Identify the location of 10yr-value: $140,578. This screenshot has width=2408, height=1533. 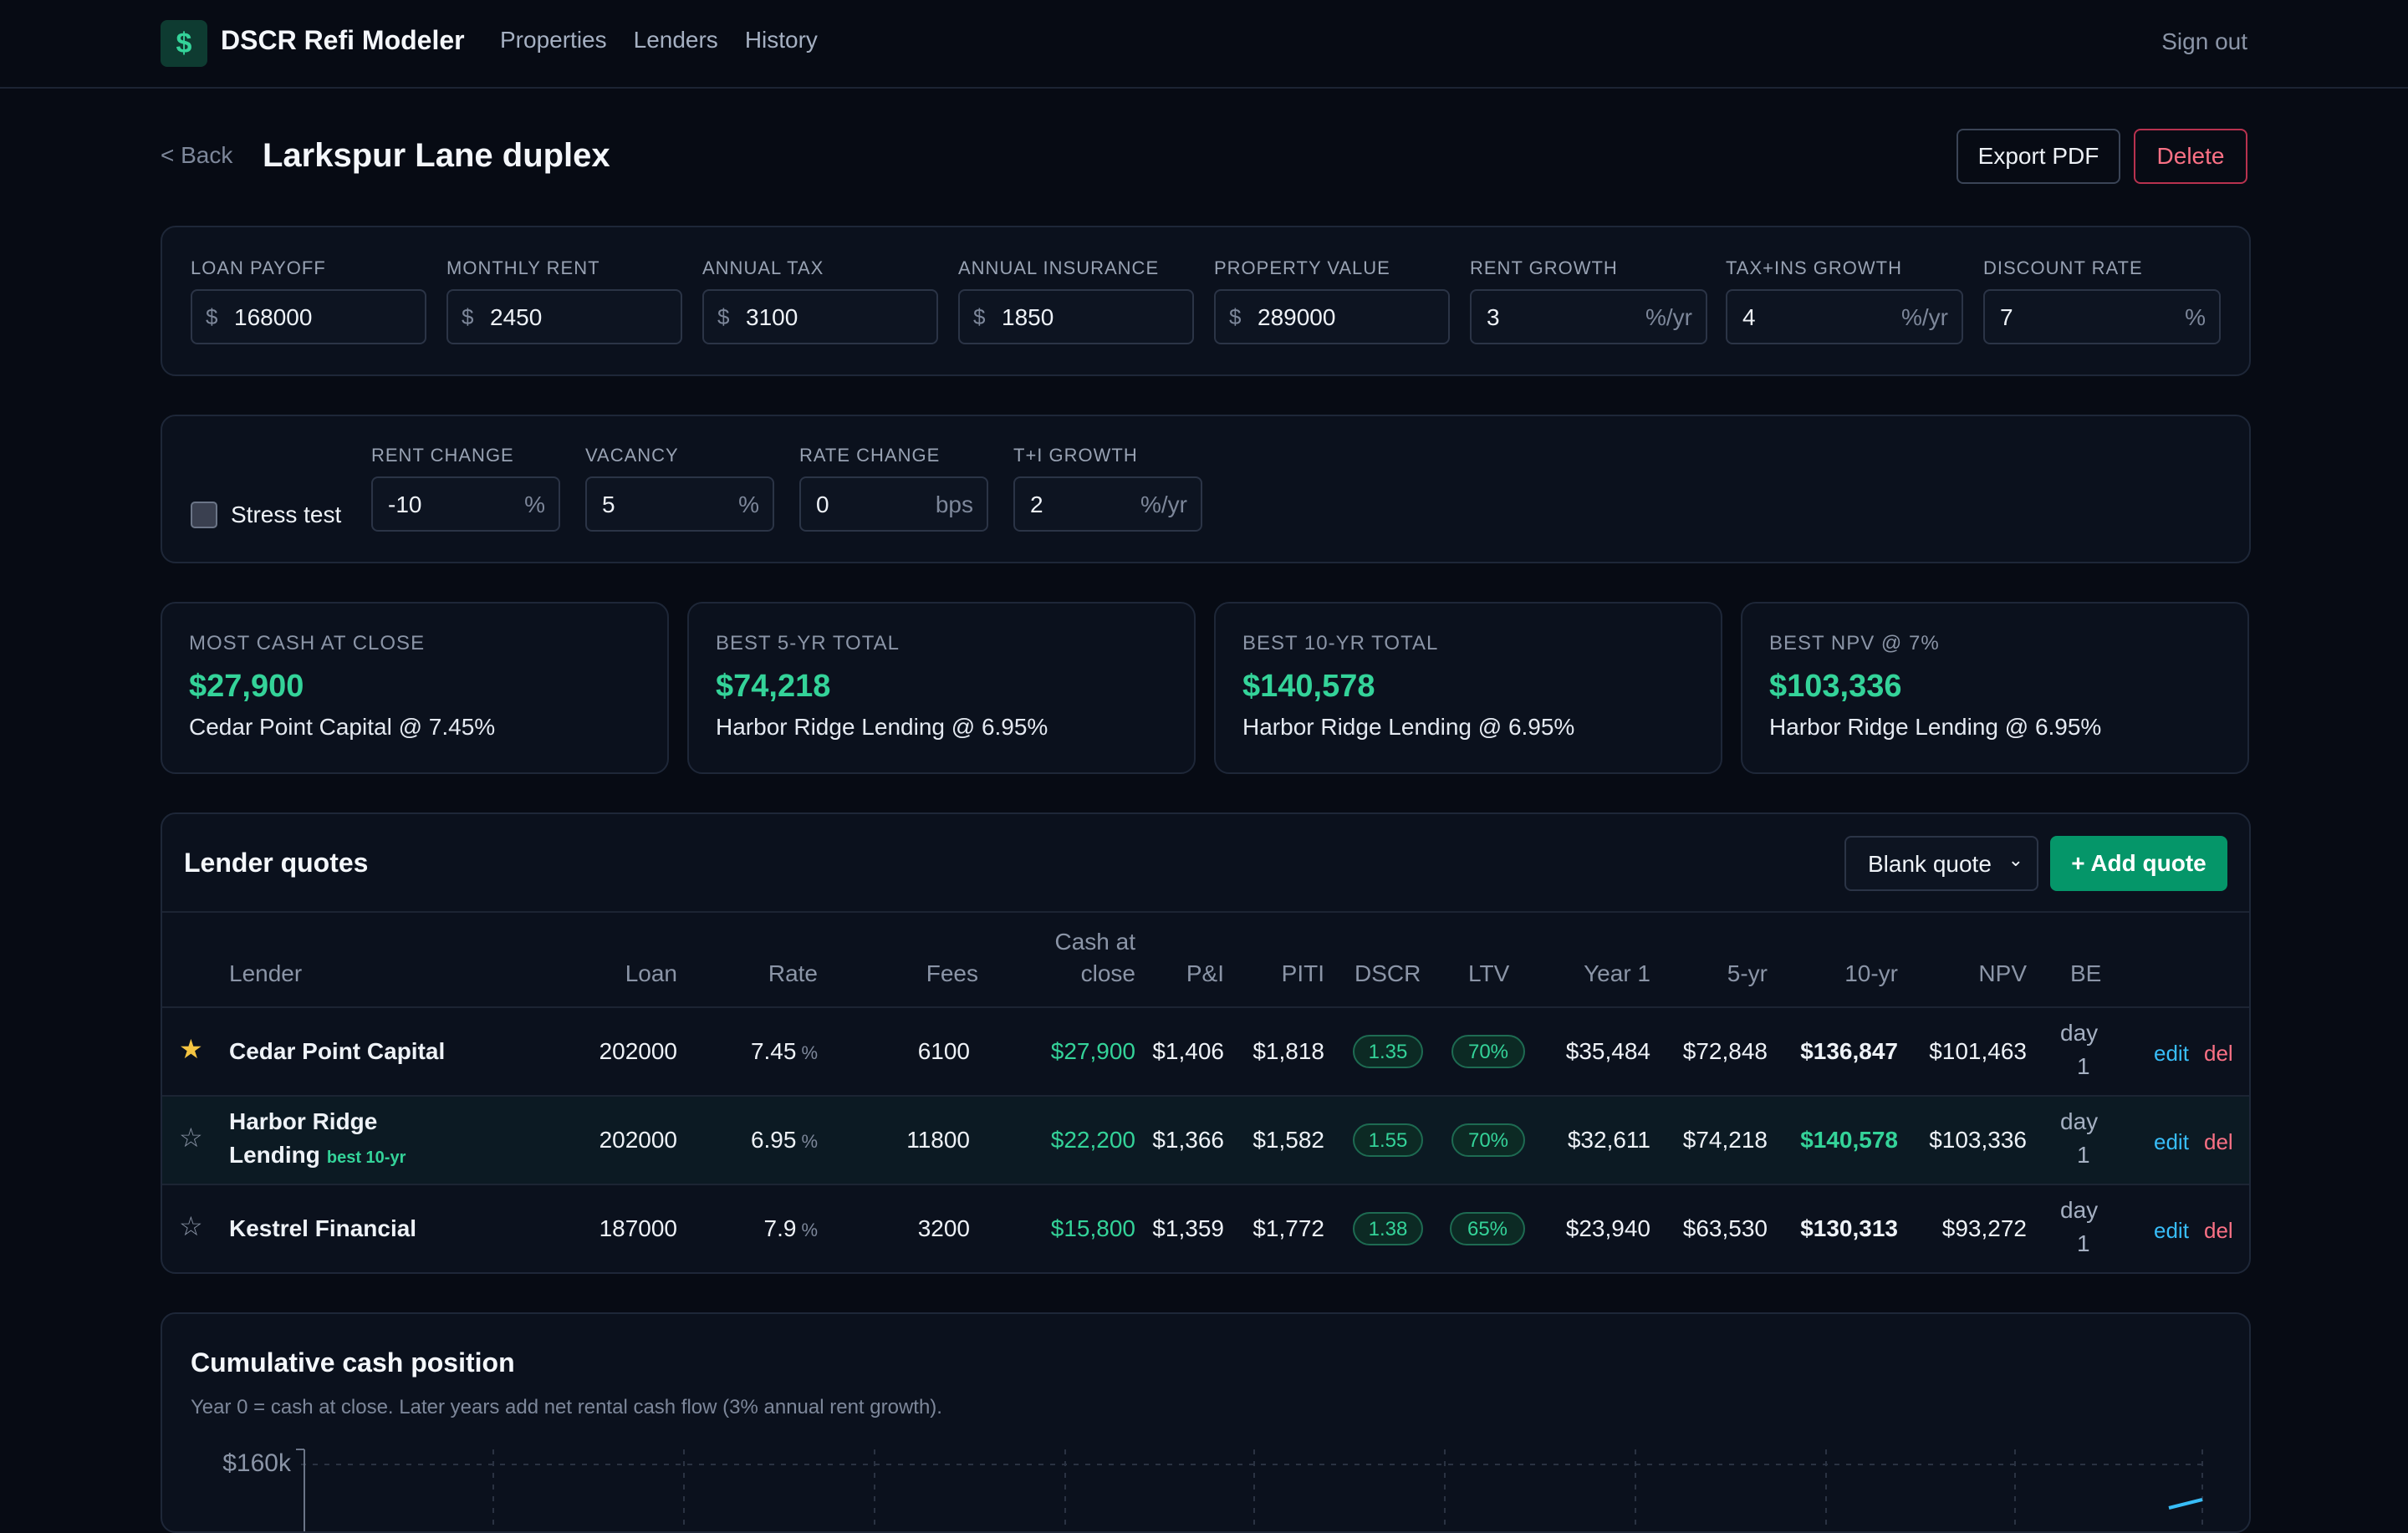
(1849, 1140).